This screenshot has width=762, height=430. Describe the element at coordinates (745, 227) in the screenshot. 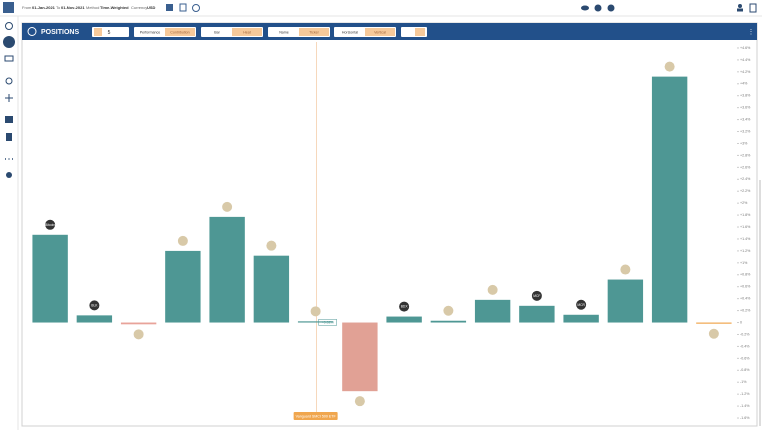

I see `y-tick-label: +1.6%` at that location.